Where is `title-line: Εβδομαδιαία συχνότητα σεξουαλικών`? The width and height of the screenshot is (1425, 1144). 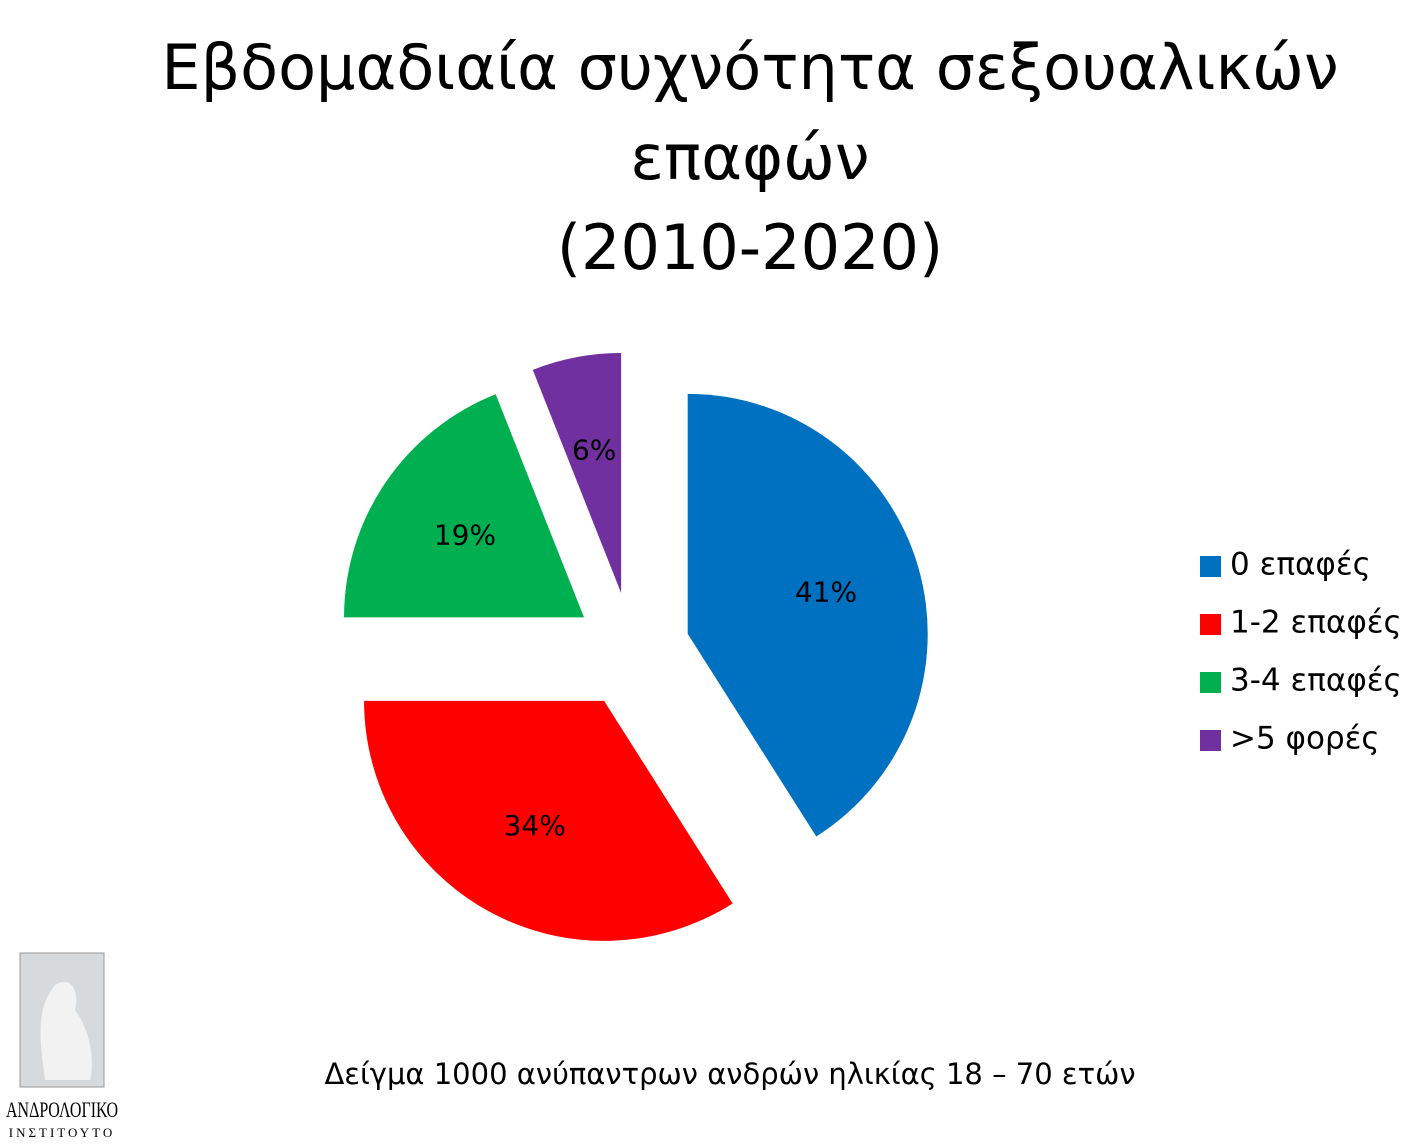
title-line: Εβδομαδιαία συχνότητα σεξουαλικών is located at coordinates (749, 67).